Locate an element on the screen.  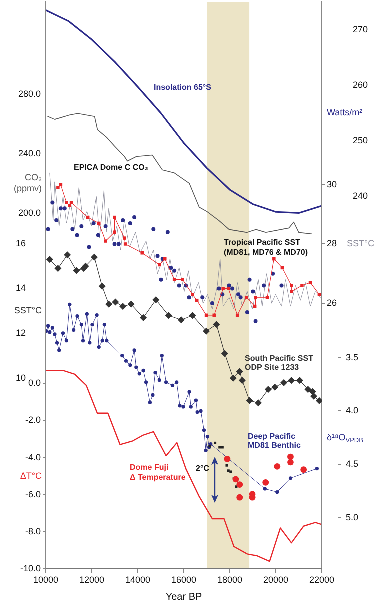
annotation: ODP Site 1233 is located at coordinates (272, 367).